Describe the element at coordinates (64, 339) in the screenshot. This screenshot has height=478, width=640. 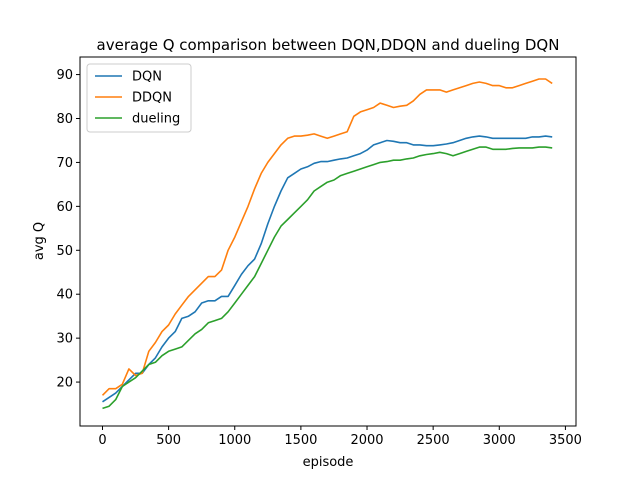
I see `y-tick-label: 30` at that location.